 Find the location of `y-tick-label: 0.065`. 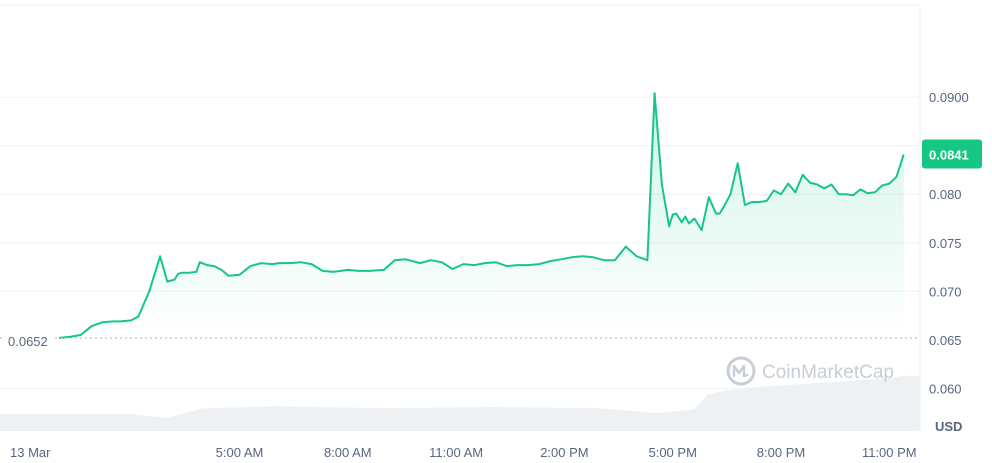

y-tick-label: 0.065 is located at coordinates (945, 340).